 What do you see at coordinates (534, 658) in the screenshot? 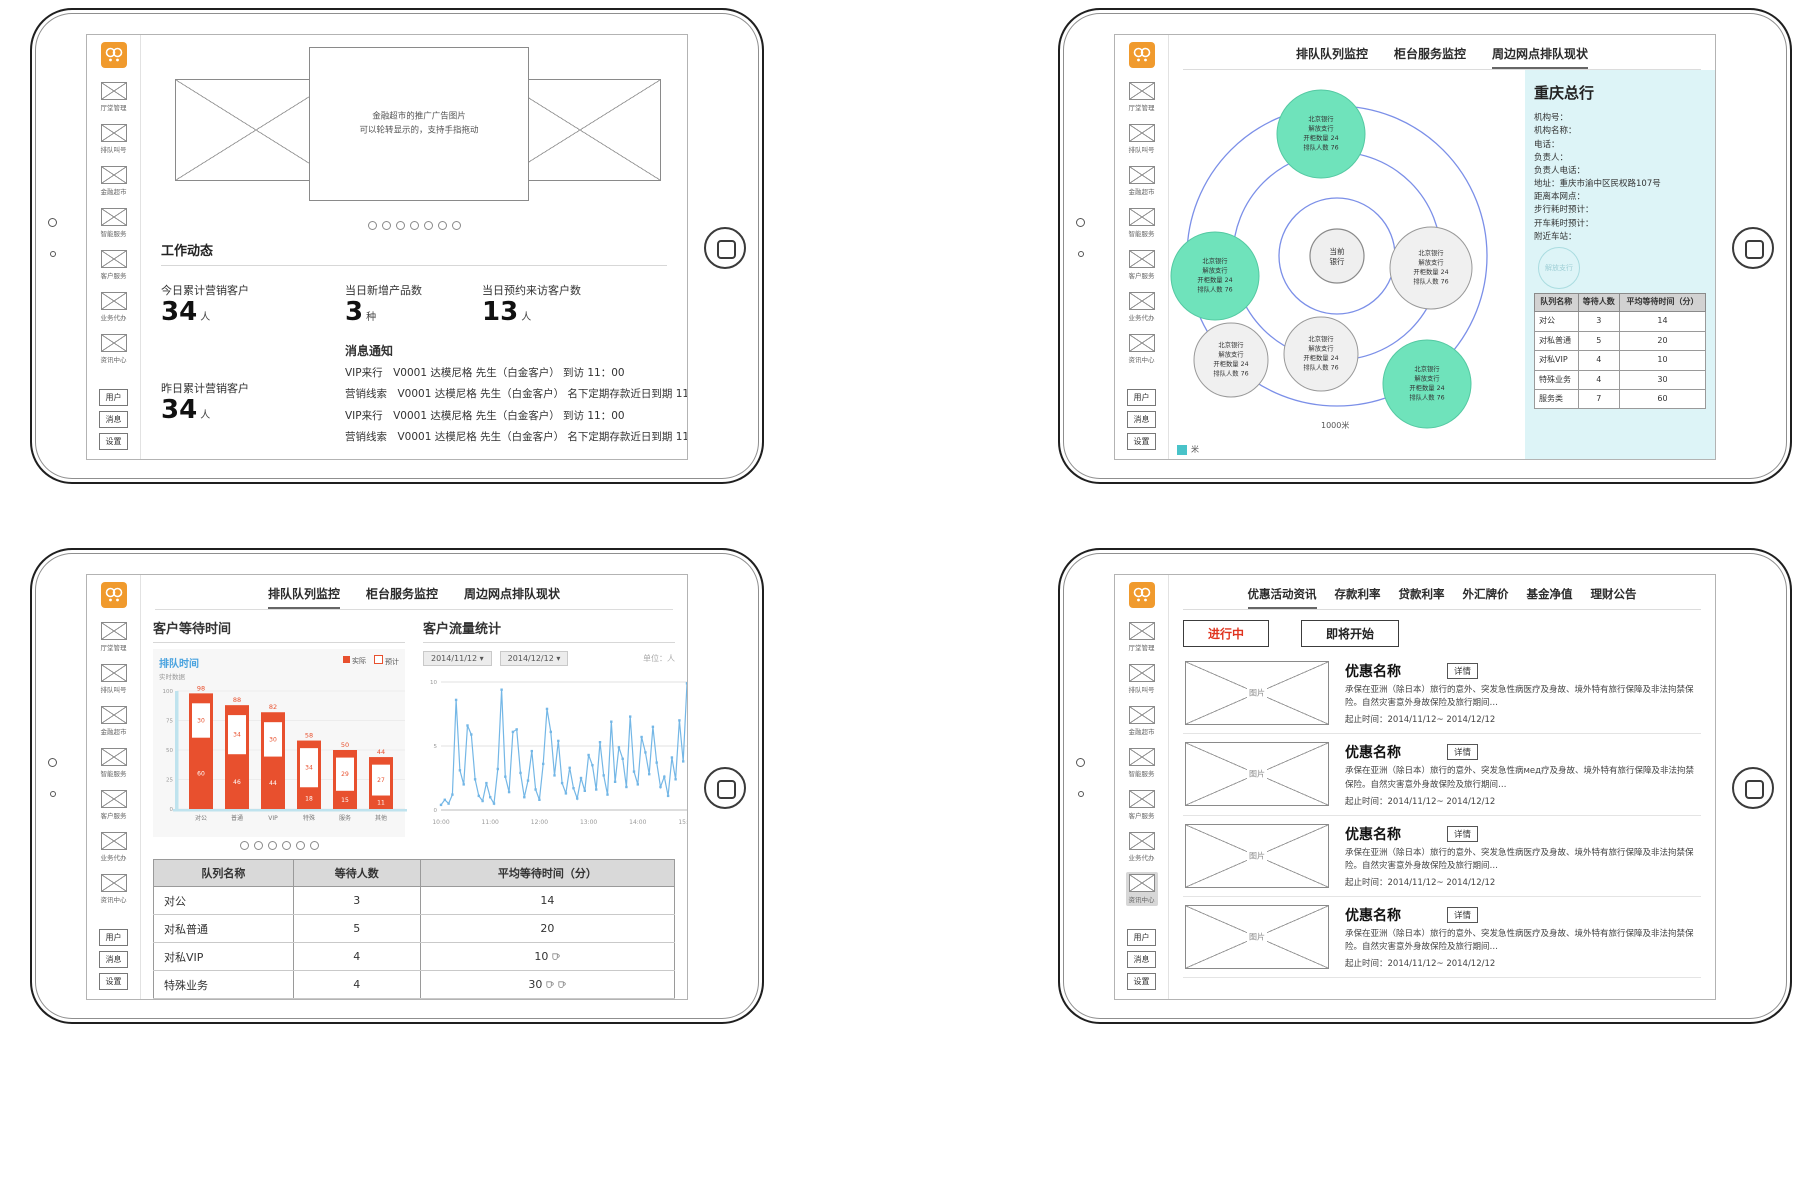
I see `date-filter-chip: 2014/12/12 ▾` at bounding box center [534, 658].